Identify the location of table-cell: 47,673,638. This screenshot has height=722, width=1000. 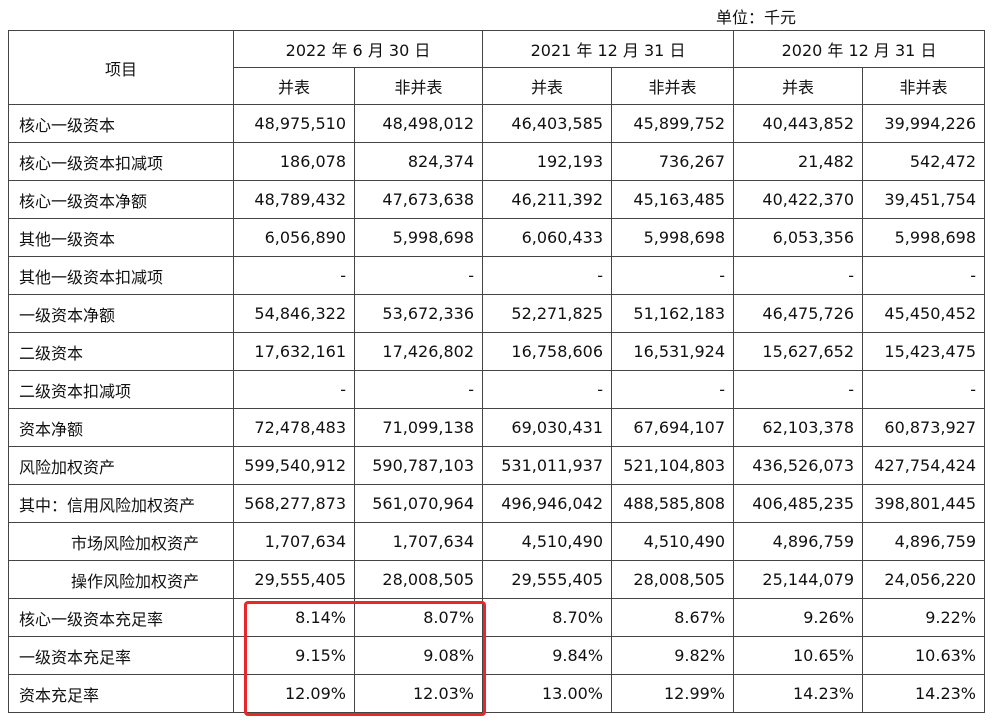
(418, 199).